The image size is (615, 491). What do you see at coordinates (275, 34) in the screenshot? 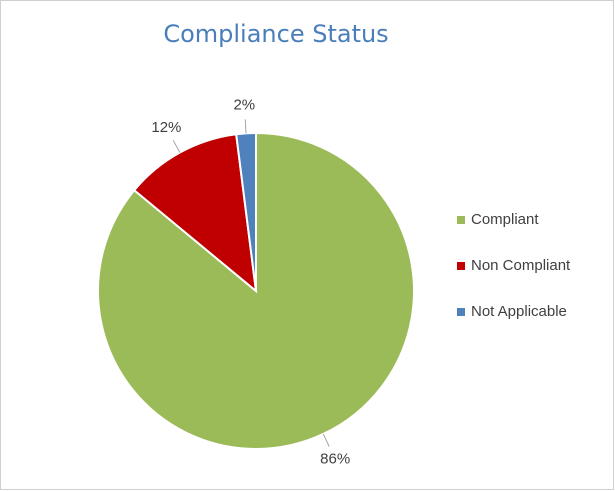
I see `chart-title: Compliance Status` at bounding box center [275, 34].